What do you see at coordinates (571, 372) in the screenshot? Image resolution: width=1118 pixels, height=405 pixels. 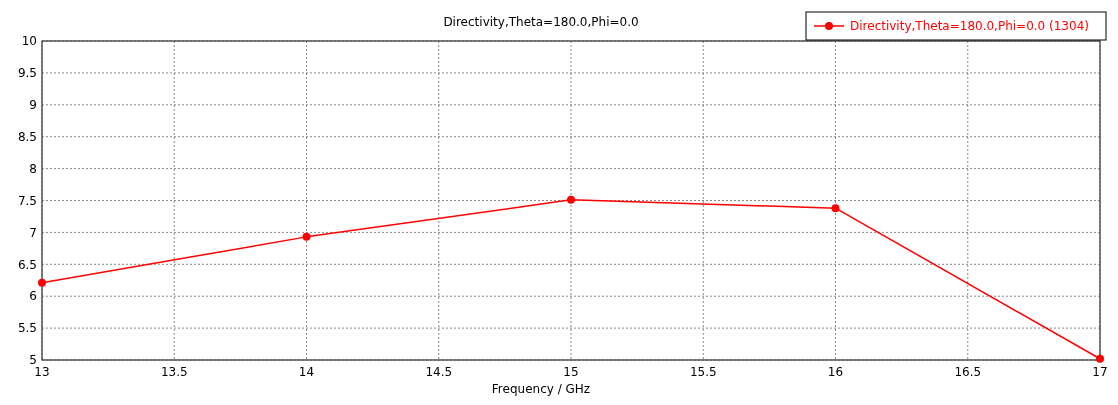 I see `x-tick-label: 15` at bounding box center [571, 372].